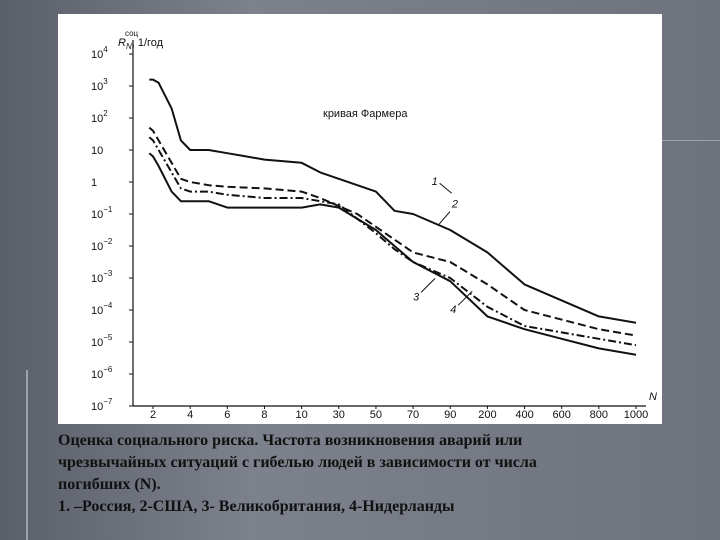 The height and width of the screenshot is (540, 720). I want to click on y-tick-label: 10⁻⁶, so click(102, 373).